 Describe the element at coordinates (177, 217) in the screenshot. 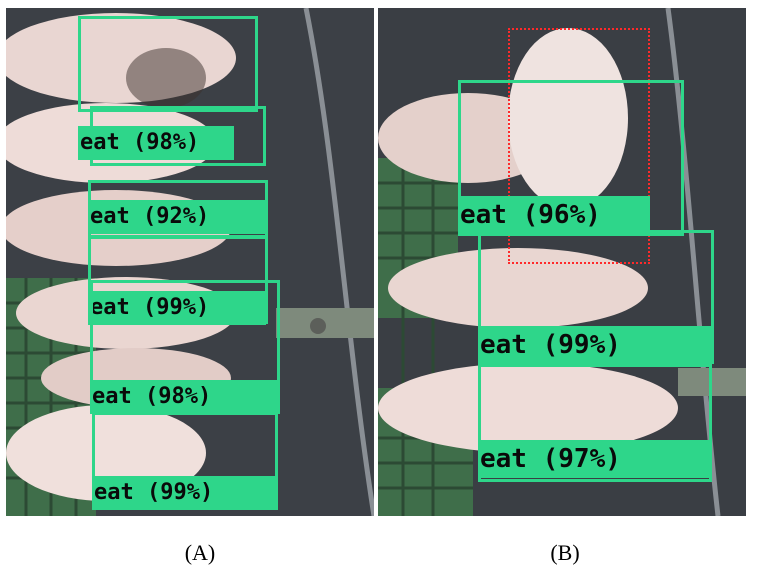

I see `detection-label: eat (92%)` at that location.